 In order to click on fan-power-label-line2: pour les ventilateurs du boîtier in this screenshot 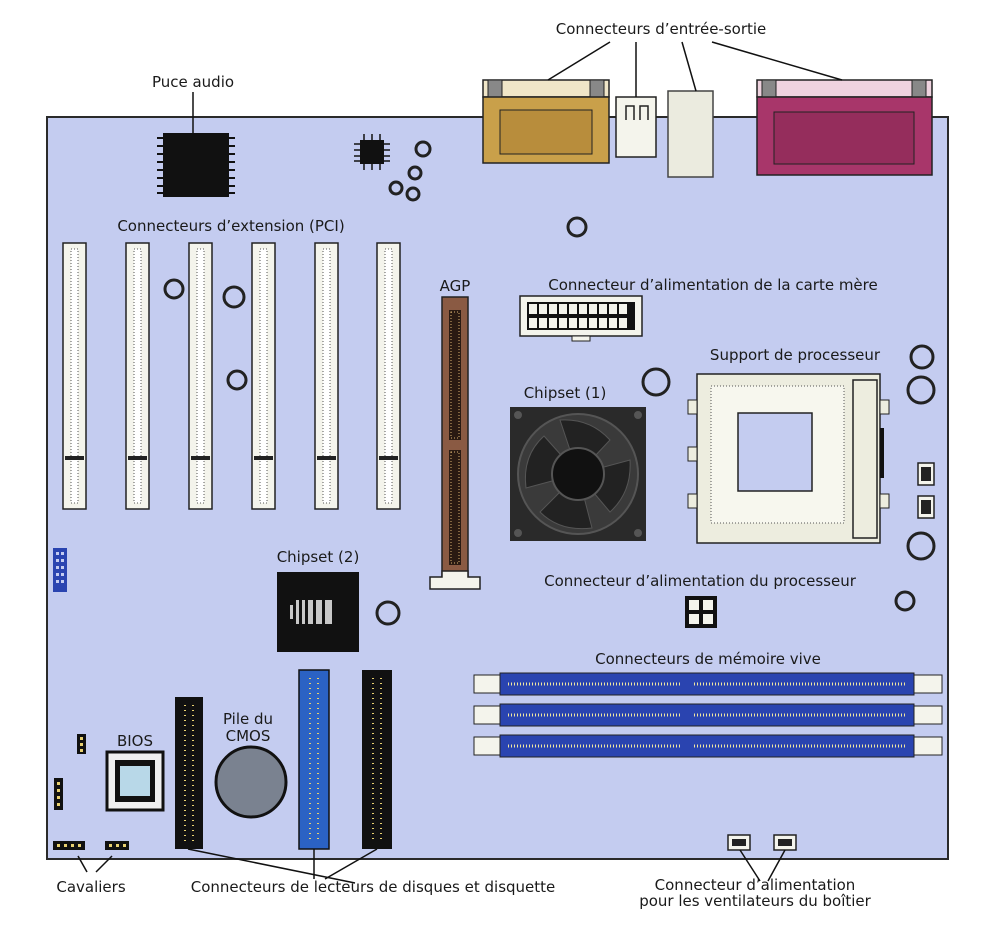, I will do `click(755, 901)`.